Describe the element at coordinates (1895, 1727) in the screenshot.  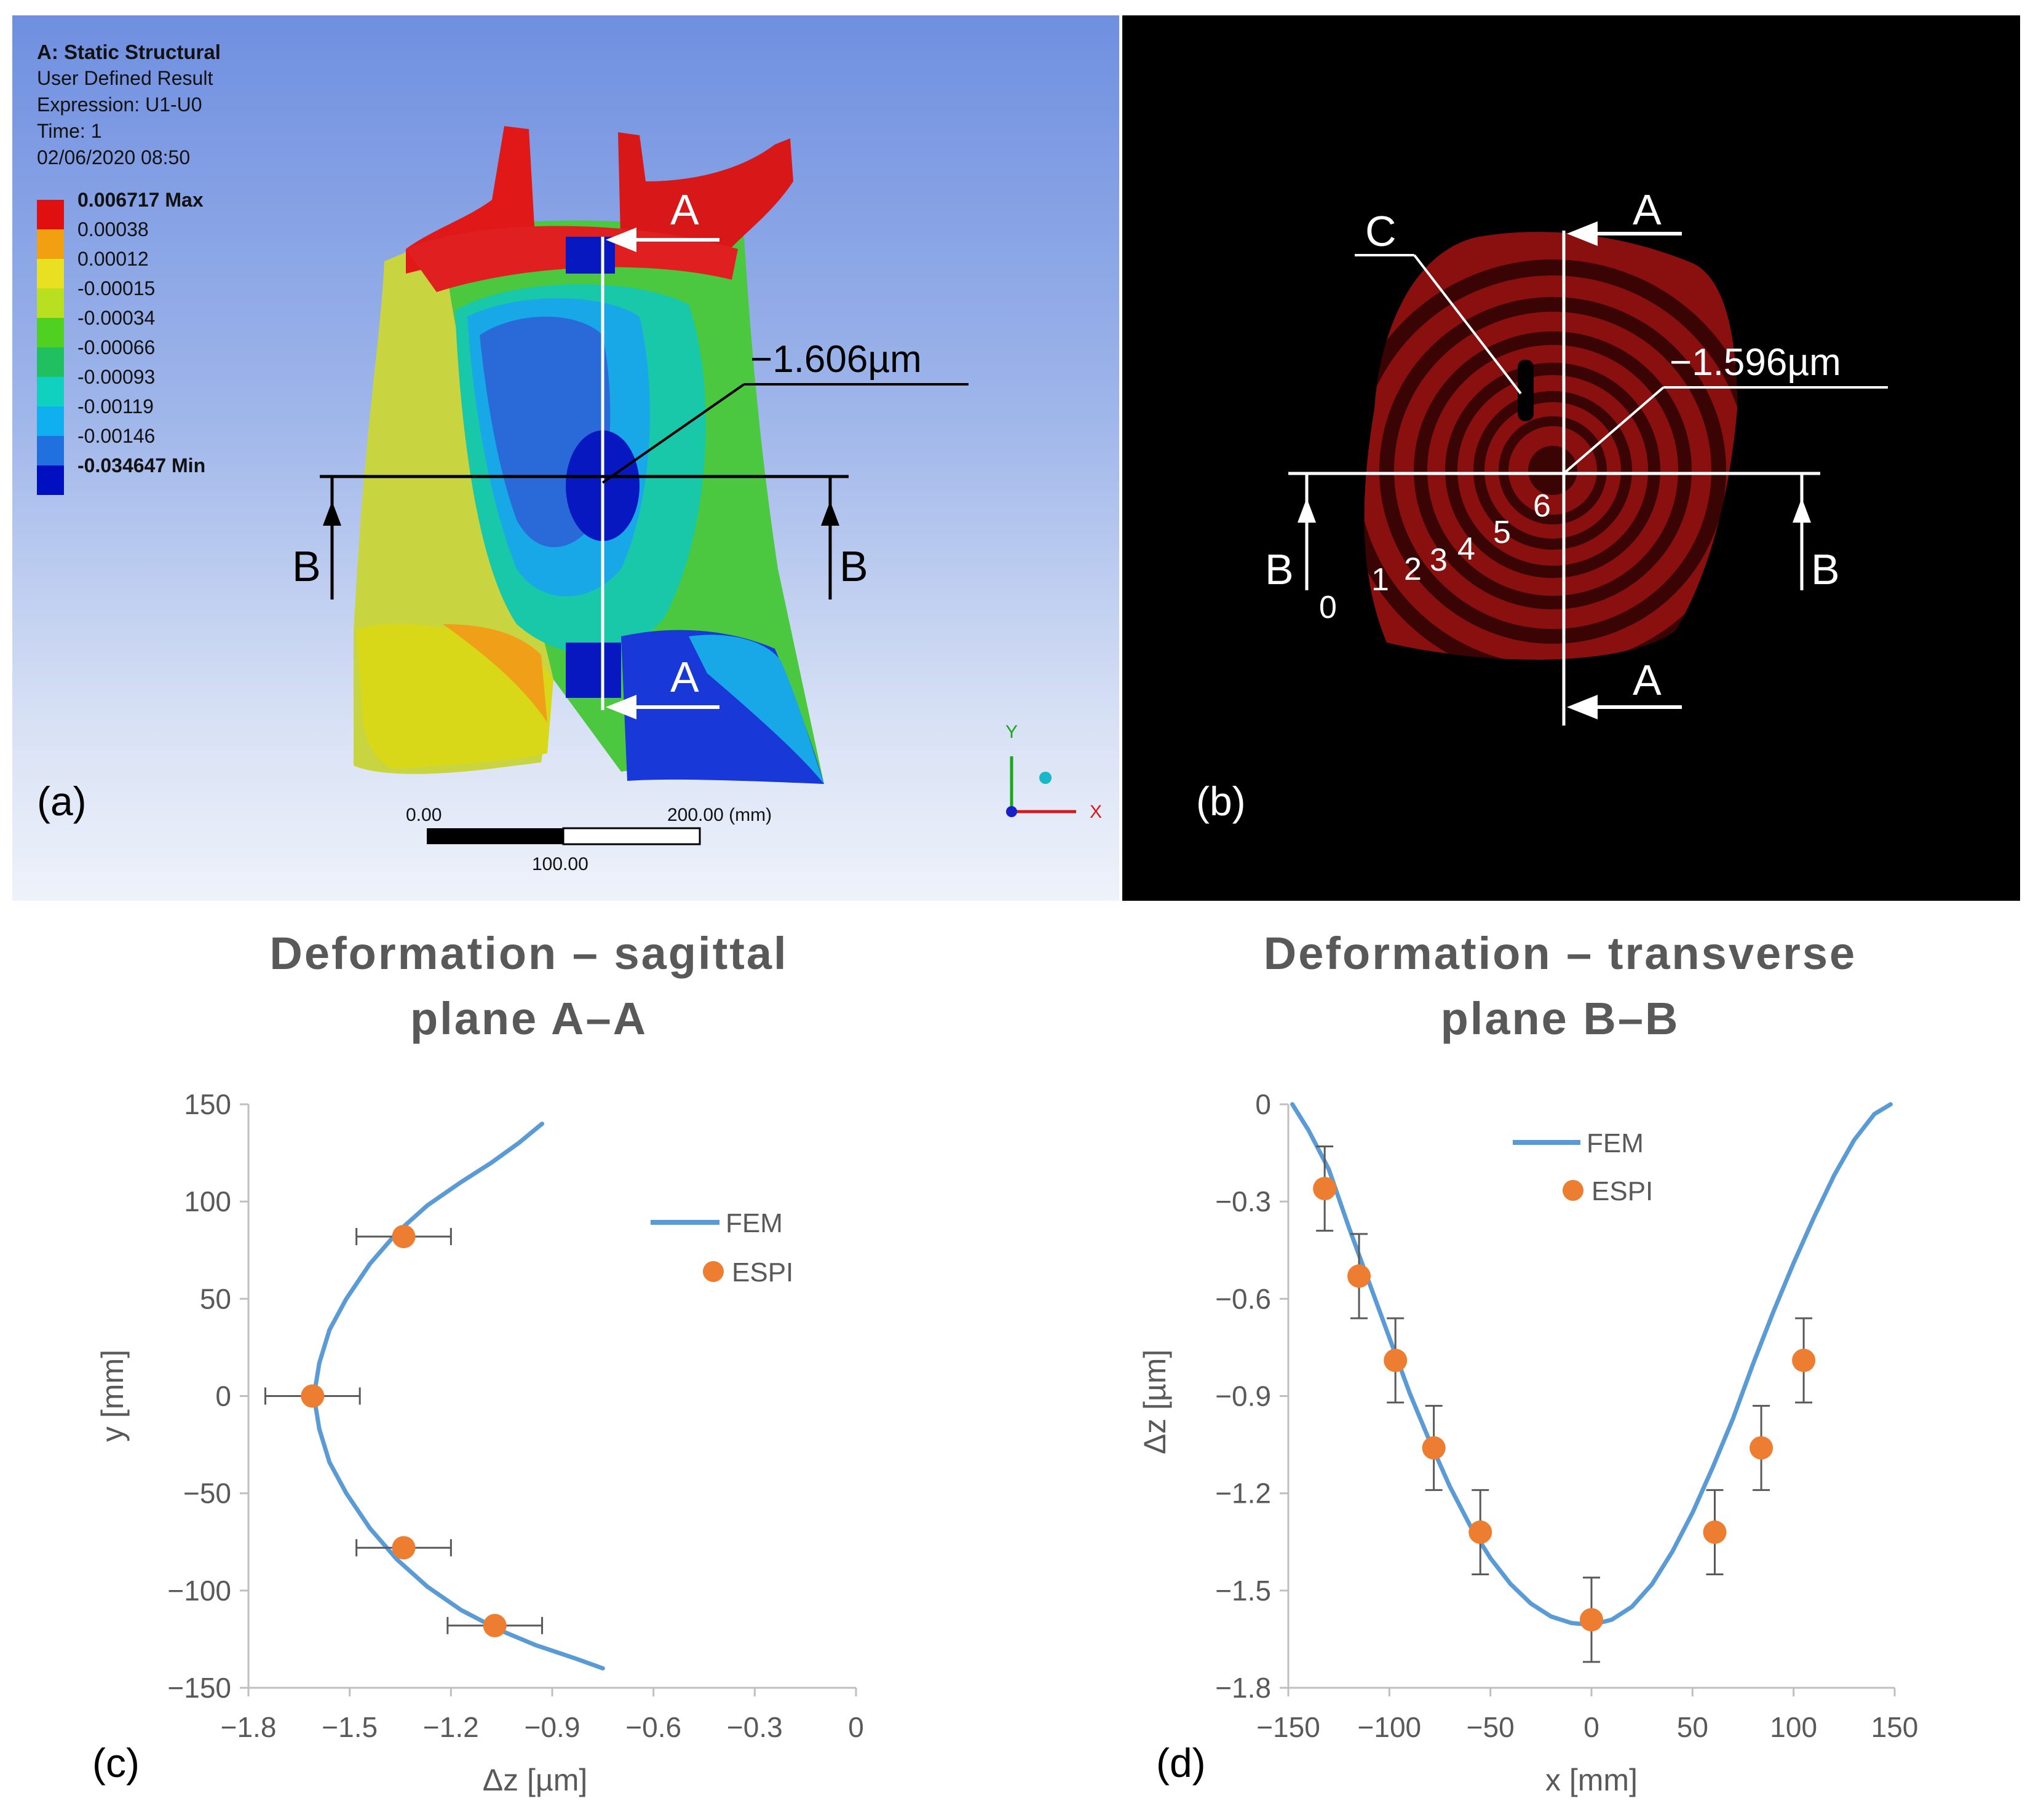
I see `x-tick-label: 150` at that location.